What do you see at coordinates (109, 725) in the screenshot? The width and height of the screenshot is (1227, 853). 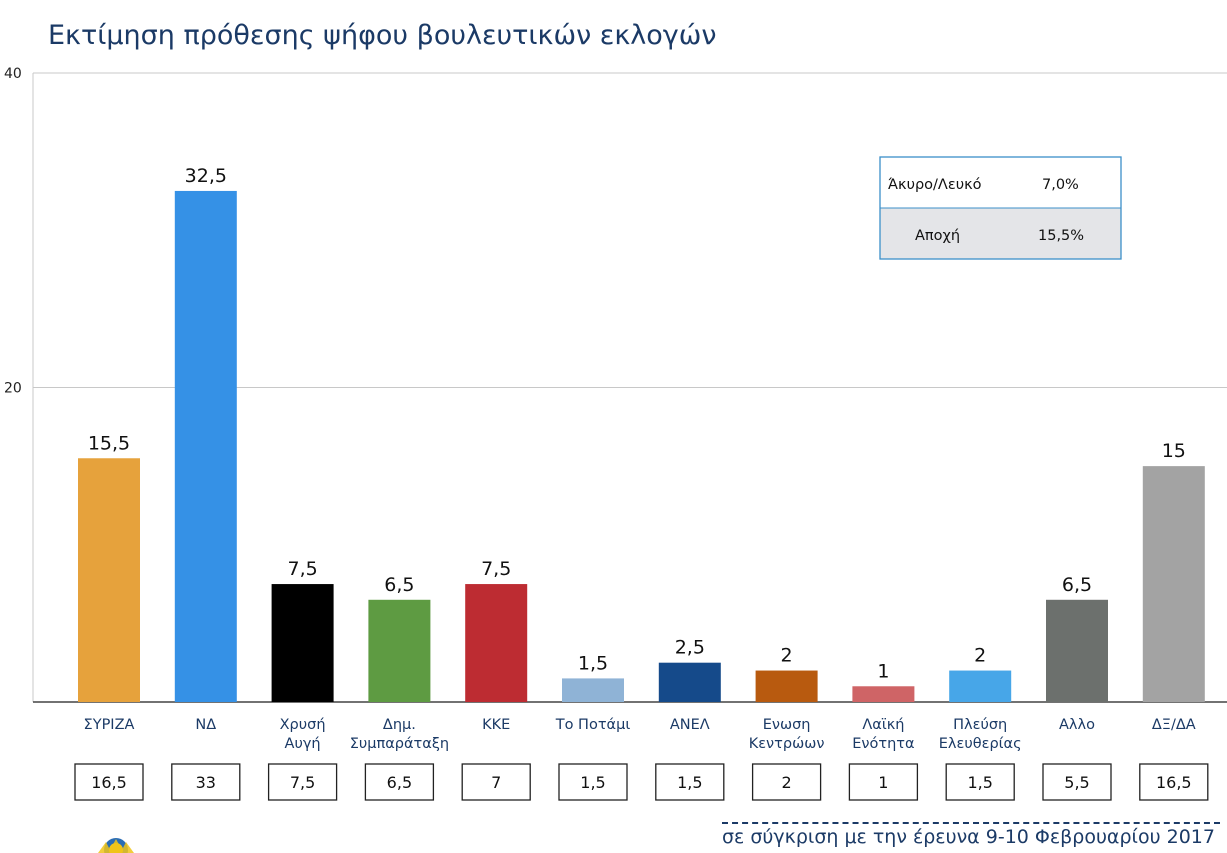 I see `category-label: ΣΥΡΙΖΑ` at bounding box center [109, 725].